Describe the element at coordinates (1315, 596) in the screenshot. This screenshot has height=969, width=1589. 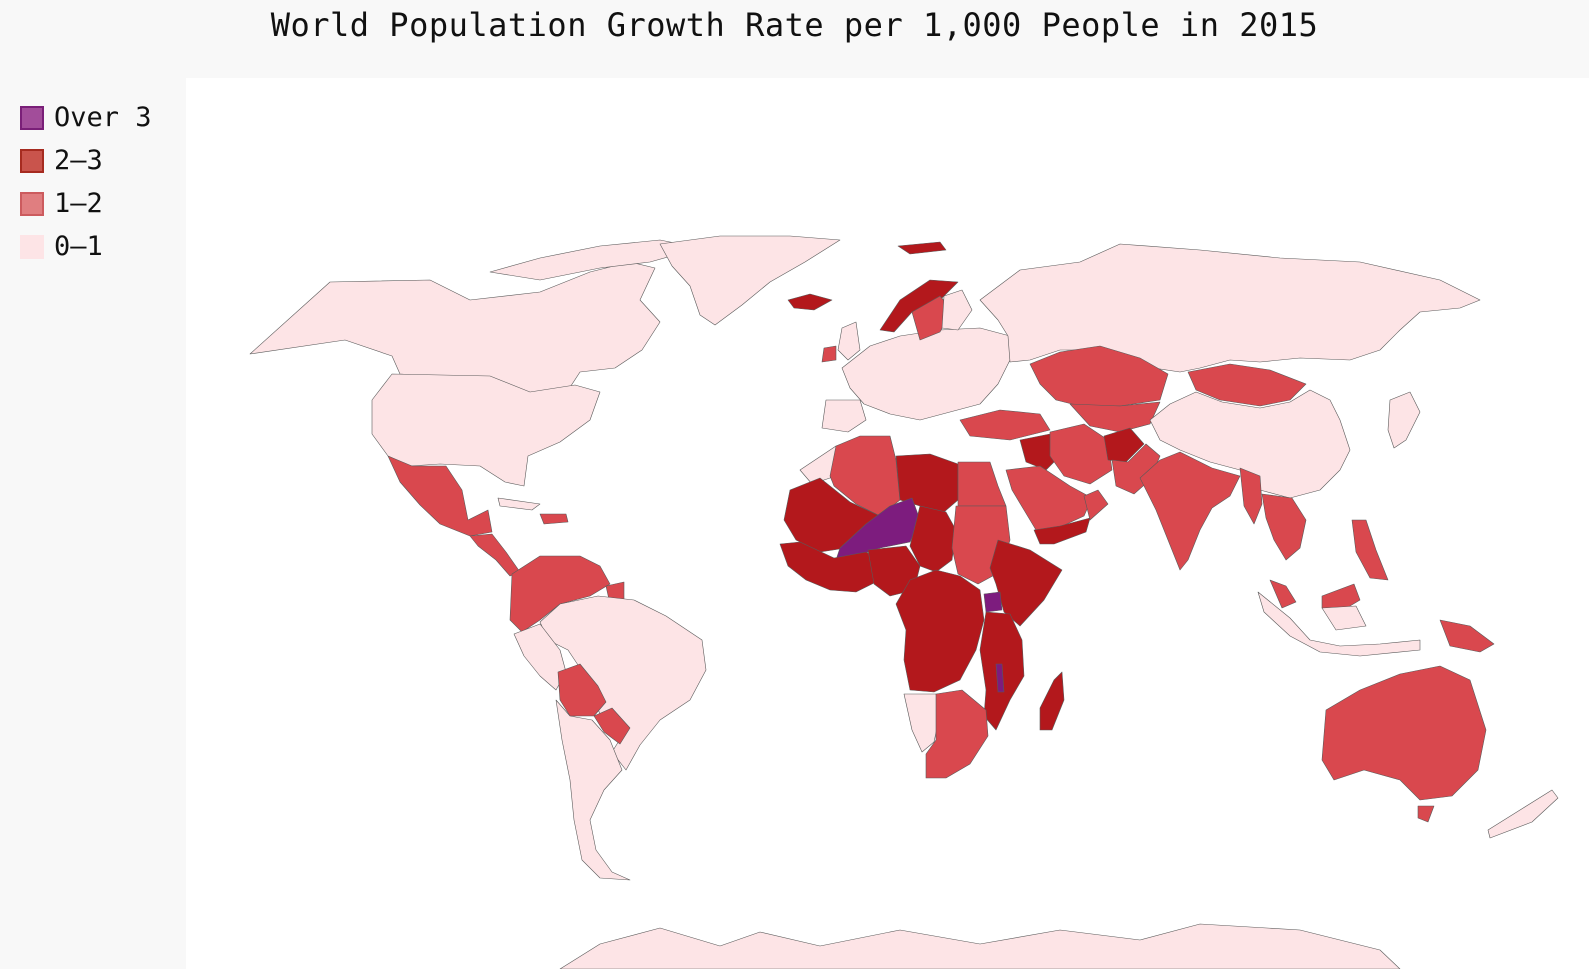
I see `region-malaysia` at that location.